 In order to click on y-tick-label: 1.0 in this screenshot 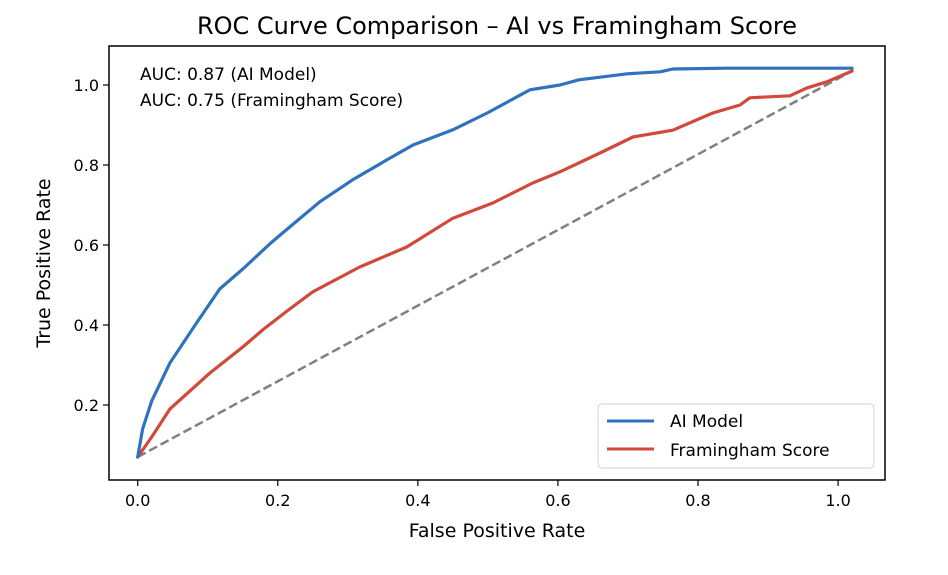, I will do `click(86, 85)`.